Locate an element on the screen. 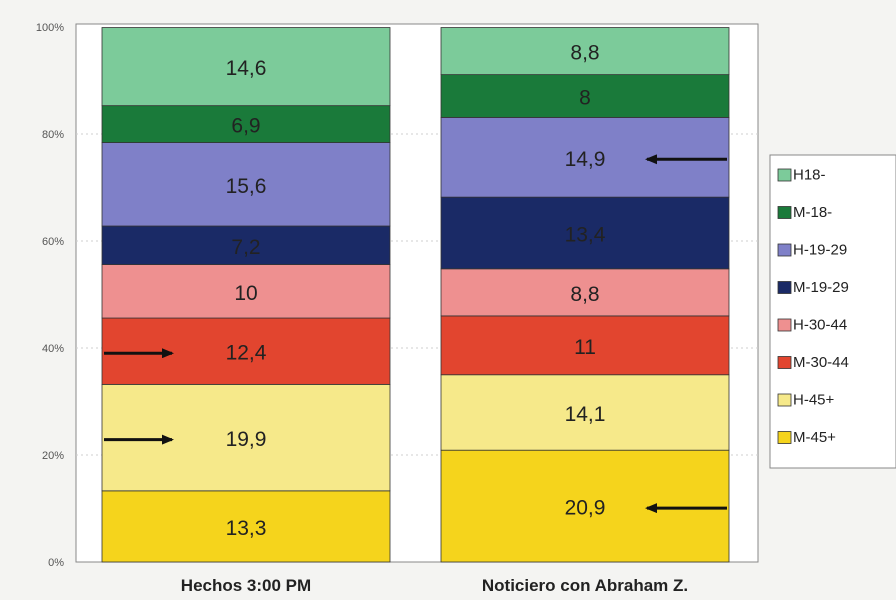 This screenshot has height=600, width=896. legend-label: H-45+ is located at coordinates (814, 400).